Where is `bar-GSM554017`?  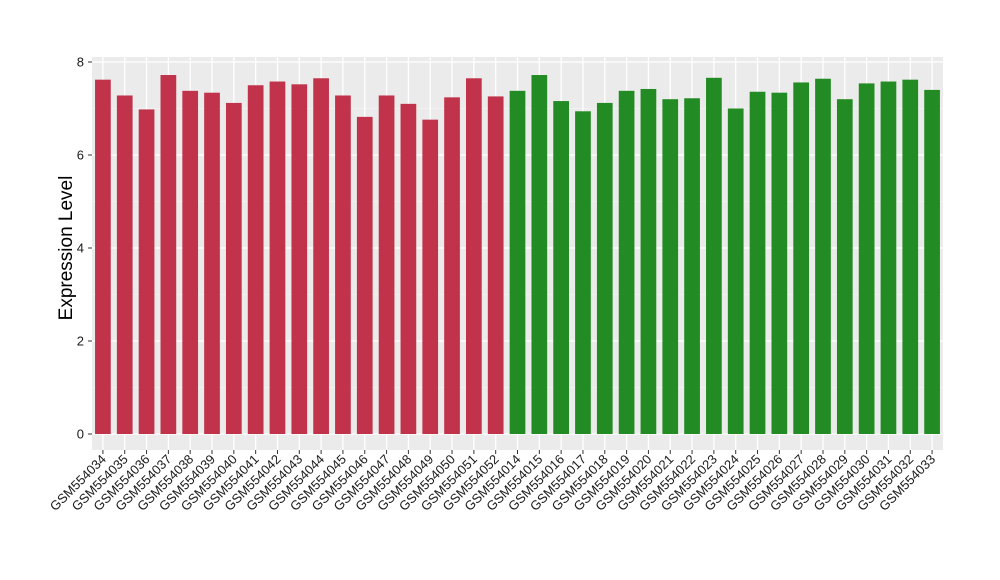
bar-GSM554017 is located at coordinates (583, 272).